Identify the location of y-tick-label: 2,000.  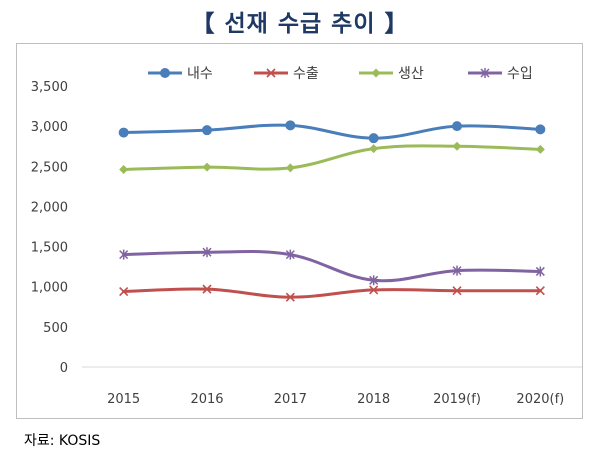
(49, 207).